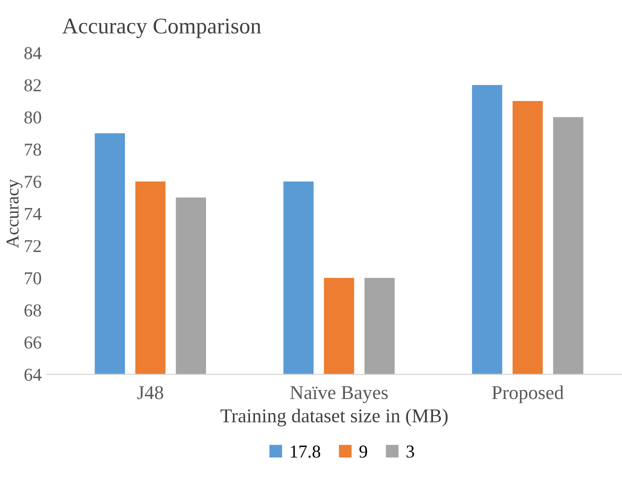 This screenshot has width=622, height=480. Describe the element at coordinates (162, 28) in the screenshot. I see `chart-title: Accuracy Comparison` at that location.